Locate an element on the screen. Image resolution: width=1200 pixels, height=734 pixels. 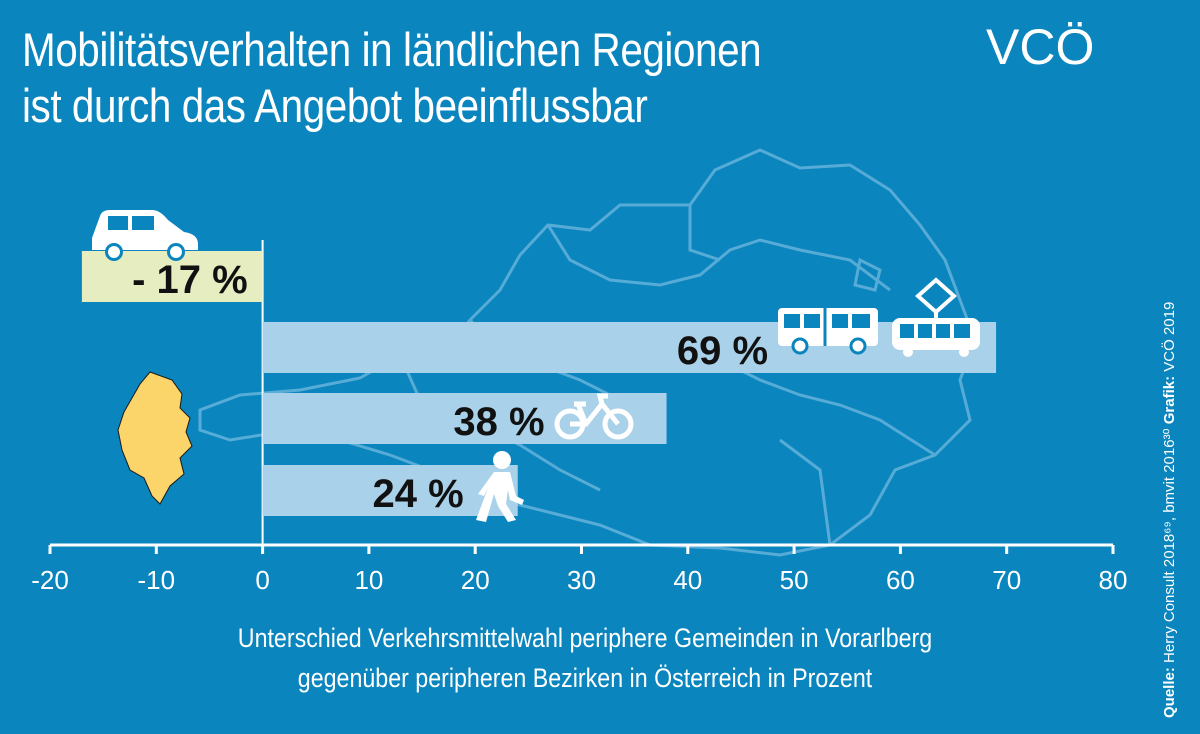
bar-value-label: 24 % is located at coordinates (418, 494).